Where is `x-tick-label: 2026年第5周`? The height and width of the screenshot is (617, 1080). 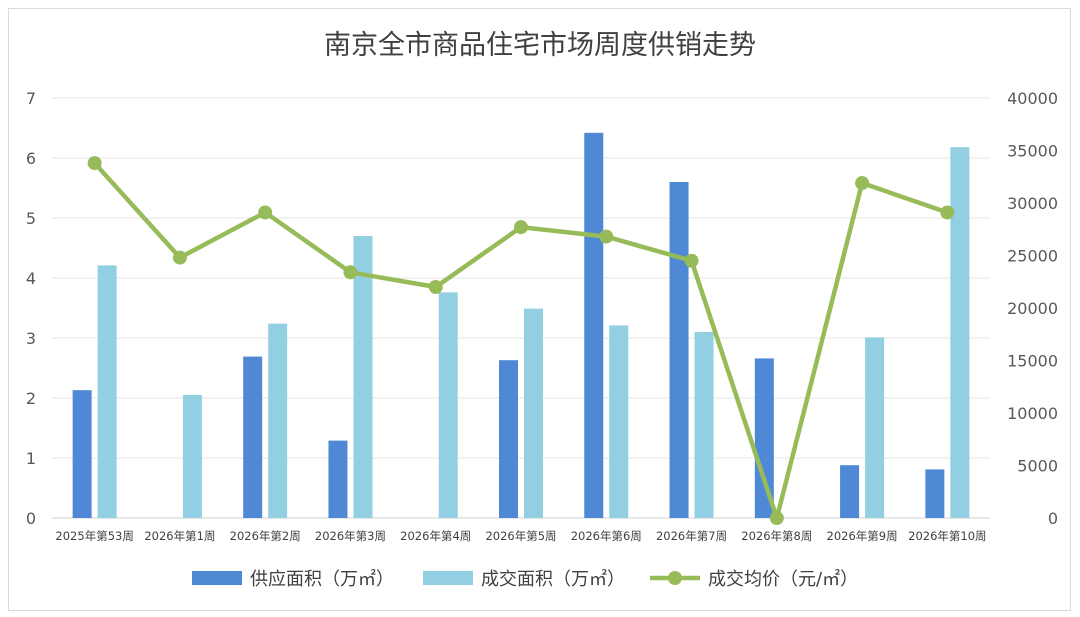
x-tick-label: 2026年第5周 is located at coordinates (520, 536).